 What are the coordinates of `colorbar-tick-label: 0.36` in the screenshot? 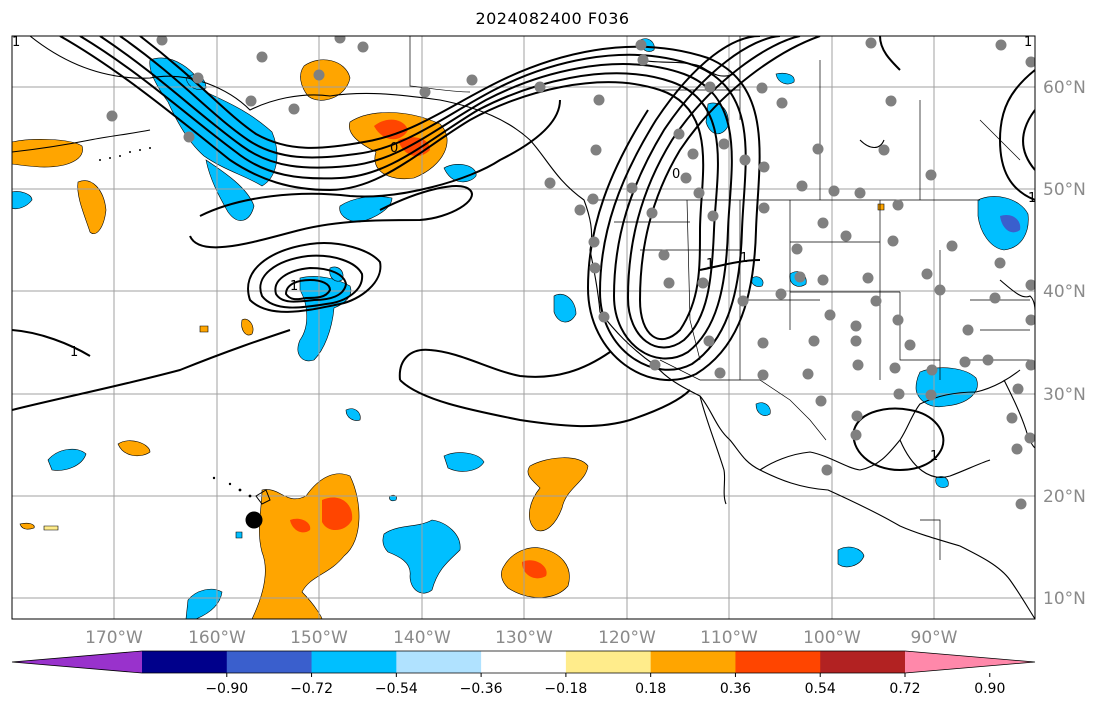 It's located at (735, 689).